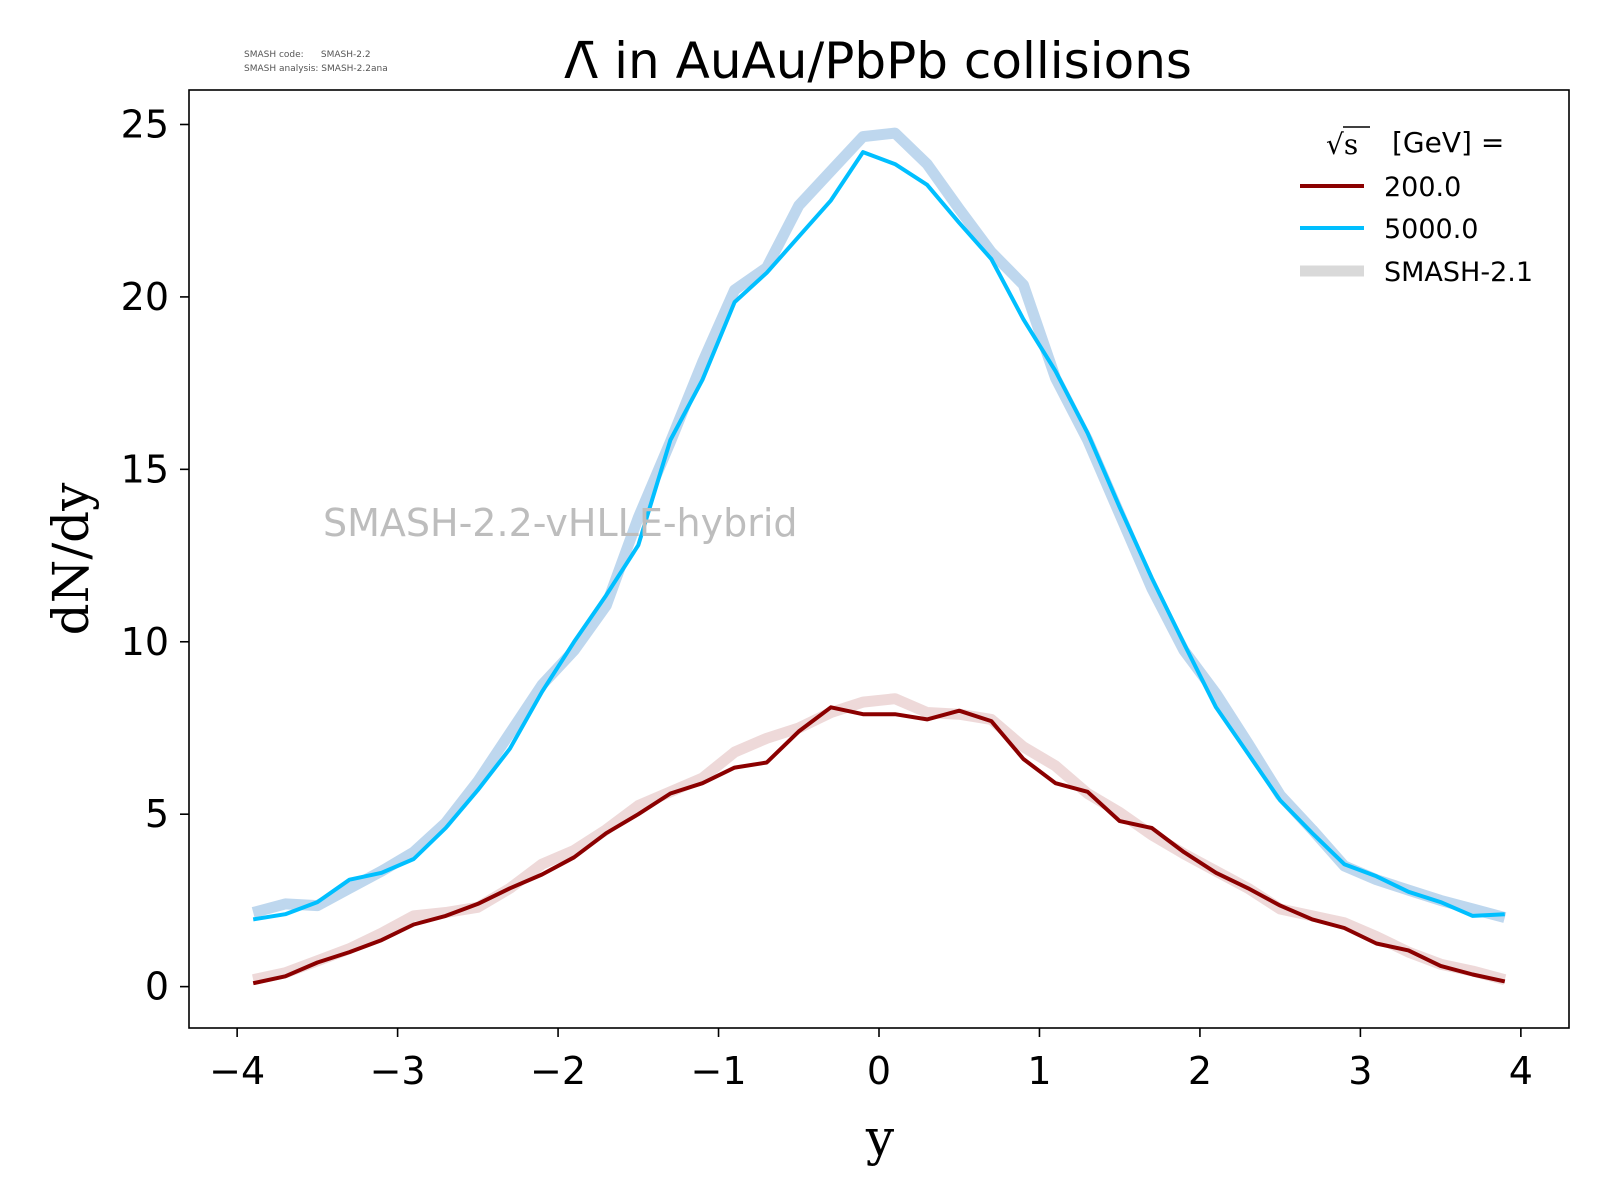  Describe the element at coordinates (398, 1071) in the screenshot. I see `x-tick-label: −3` at that location.